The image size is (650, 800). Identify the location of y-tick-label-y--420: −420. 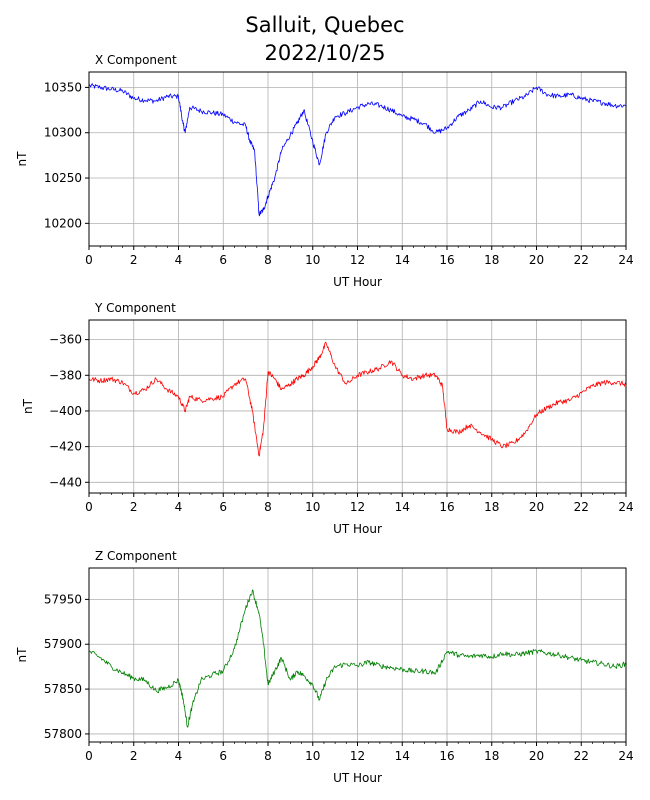
(65, 447).